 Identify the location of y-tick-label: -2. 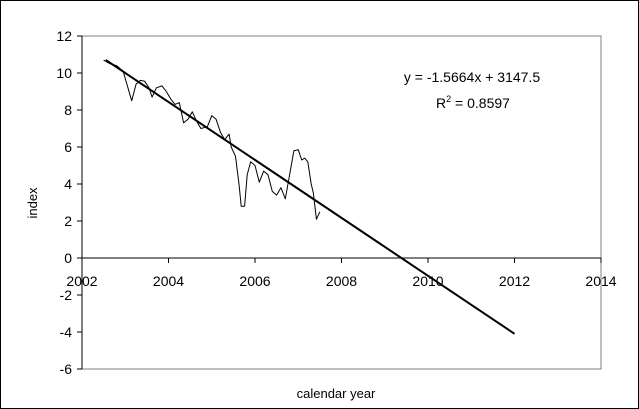
(66, 295).